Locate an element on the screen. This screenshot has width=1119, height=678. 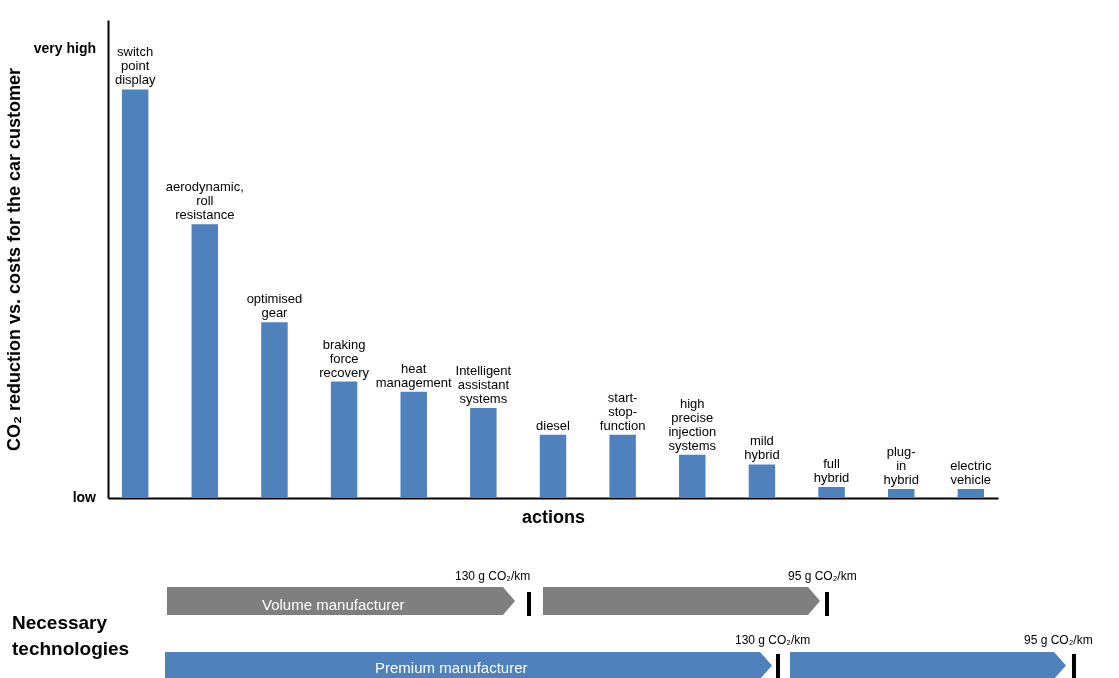
x-tick-label: high precise injection systems is located at coordinates (692, 424).